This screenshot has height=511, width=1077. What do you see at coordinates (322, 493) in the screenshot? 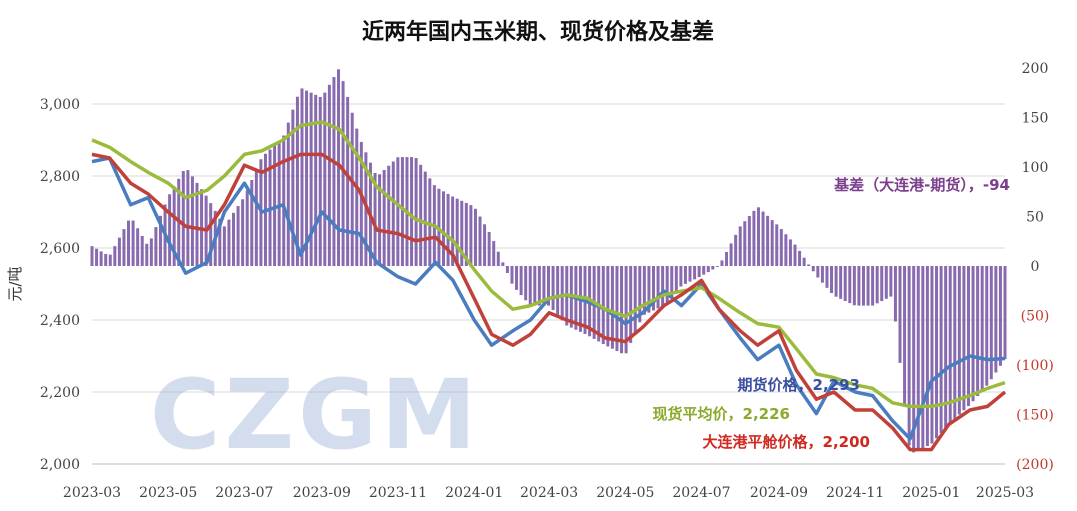
I see `x-tick-label: 2023-09` at bounding box center [322, 493].